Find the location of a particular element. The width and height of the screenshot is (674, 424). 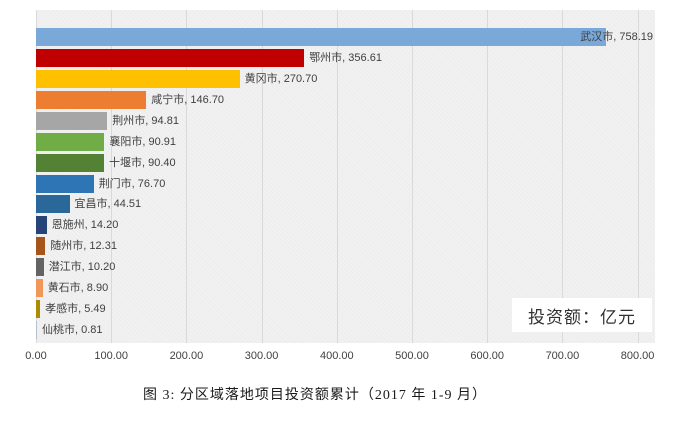

x-axis-tick-label: 600.00 is located at coordinates (487, 356).